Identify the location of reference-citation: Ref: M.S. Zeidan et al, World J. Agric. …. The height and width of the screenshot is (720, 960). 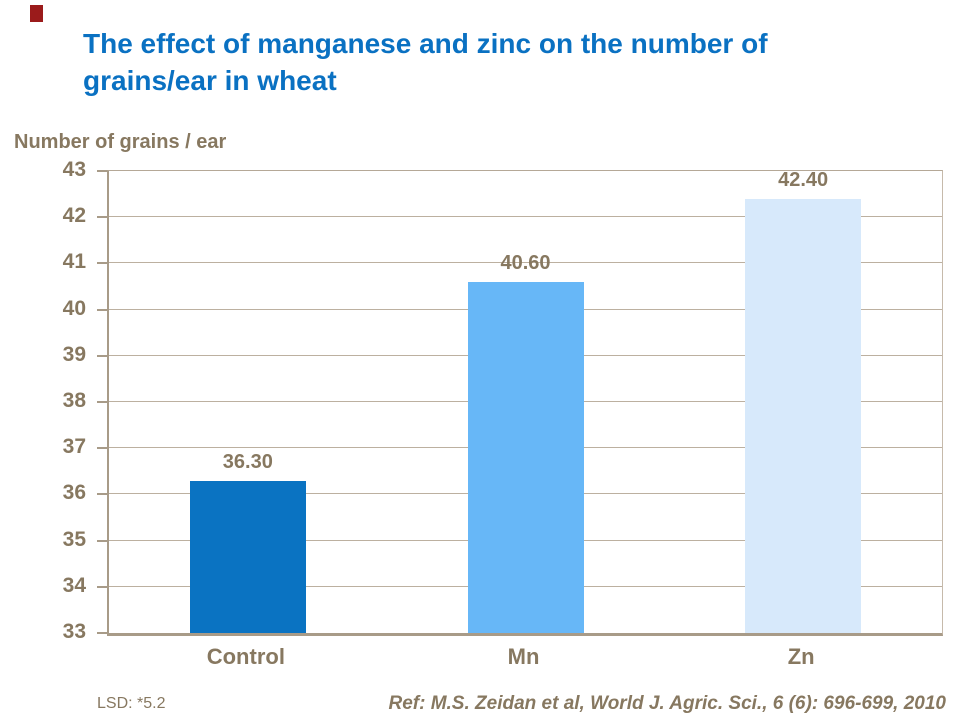
(667, 703).